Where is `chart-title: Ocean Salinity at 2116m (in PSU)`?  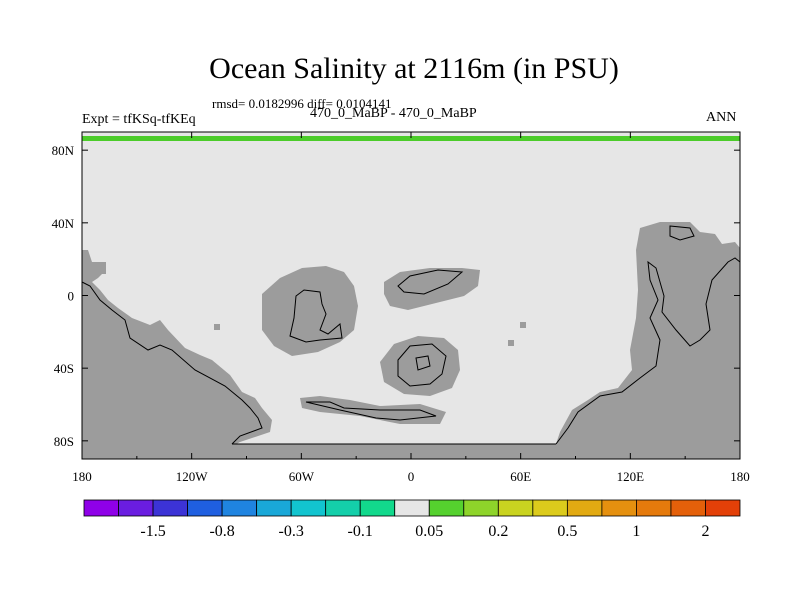
chart-title: Ocean Salinity at 2116m (in PSU) is located at coordinates (414, 68).